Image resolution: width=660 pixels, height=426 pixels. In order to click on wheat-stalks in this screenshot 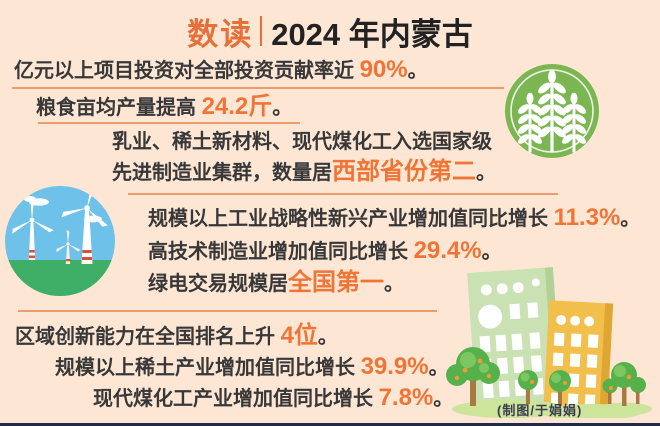, I will do `click(552, 111)`.